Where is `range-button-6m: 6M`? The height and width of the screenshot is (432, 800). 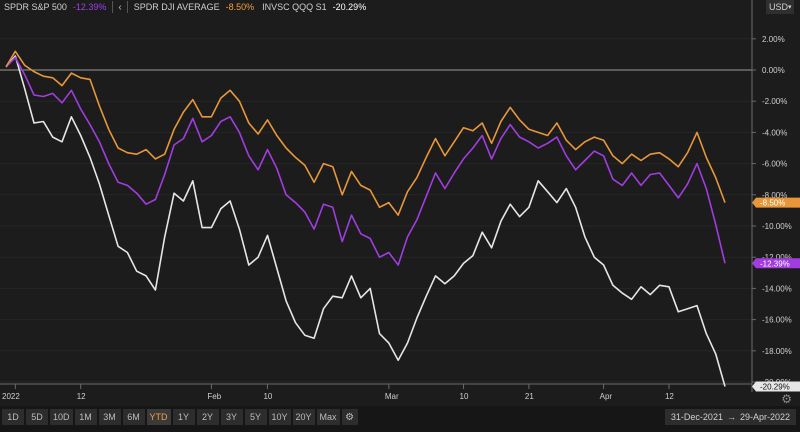 range-button-6m: 6M is located at coordinates (133, 417).